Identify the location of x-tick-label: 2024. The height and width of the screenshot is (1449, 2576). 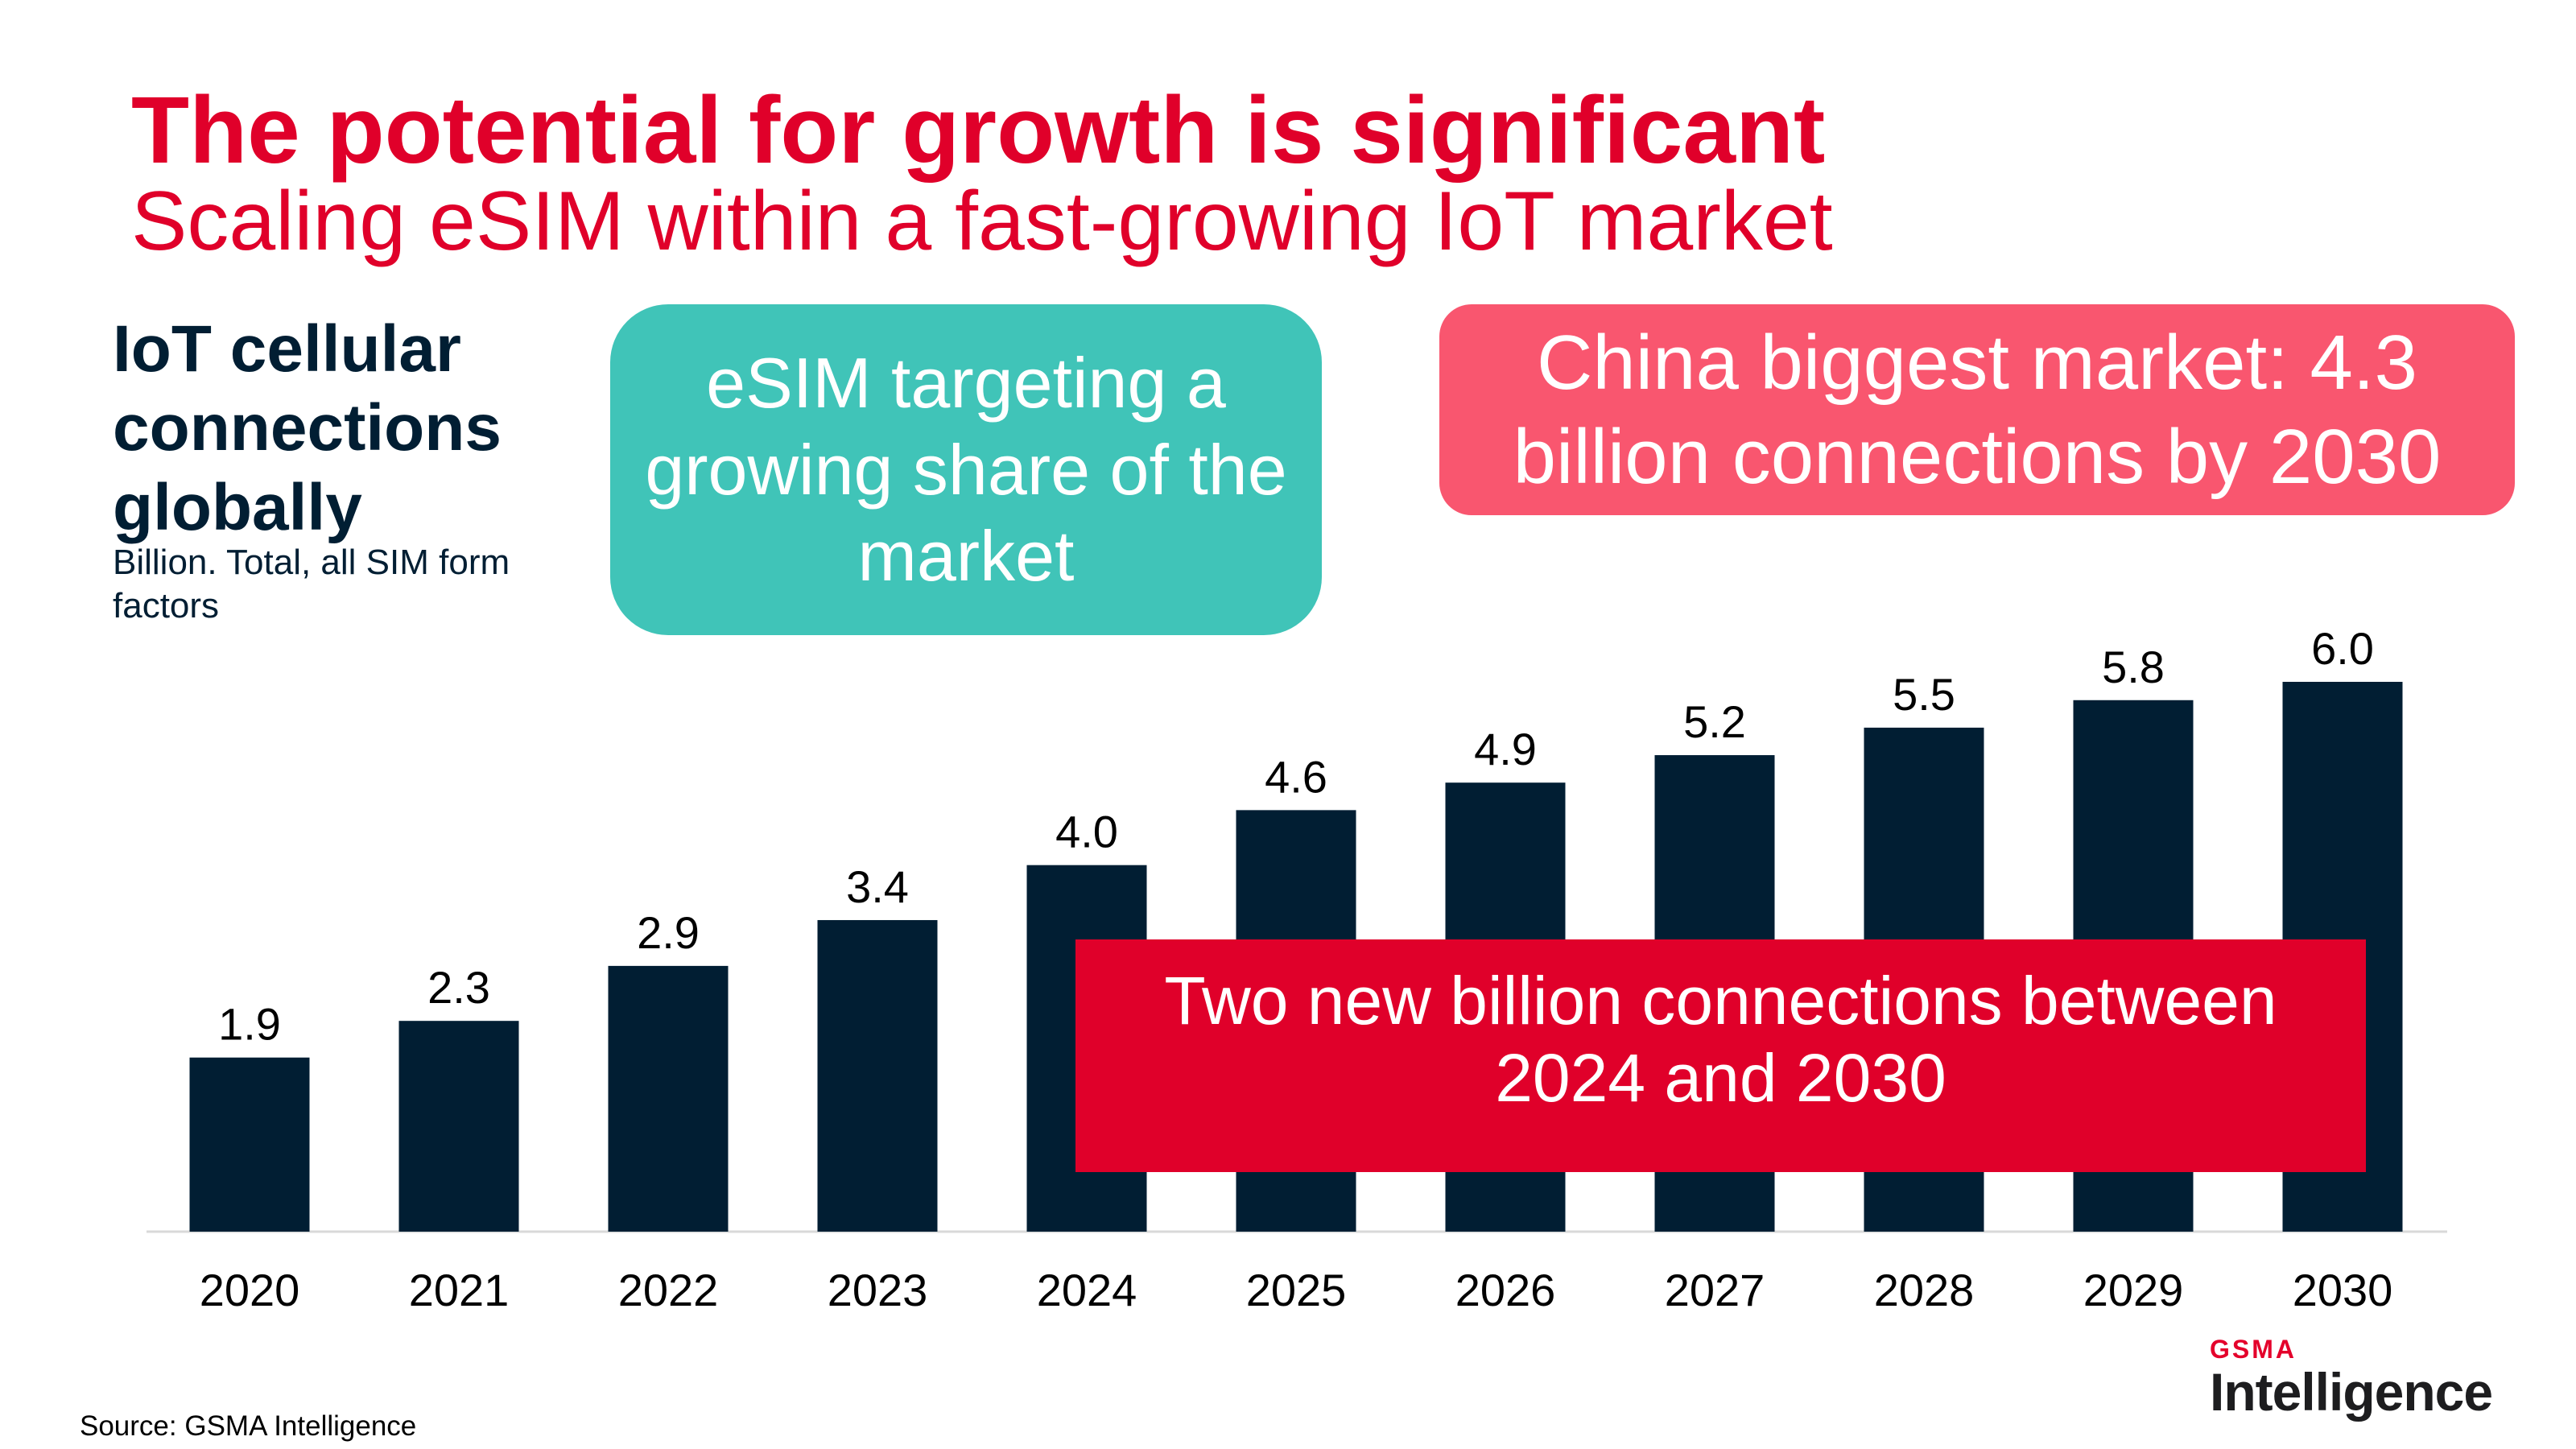
(1087, 1290).